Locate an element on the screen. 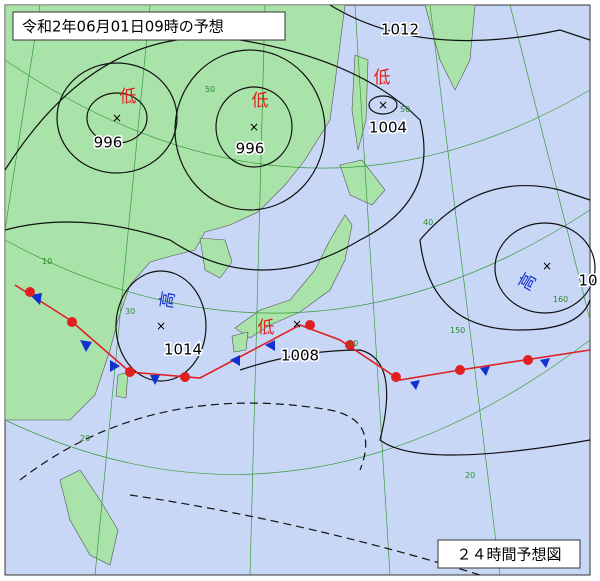  title-box is located at coordinates (149, 26).